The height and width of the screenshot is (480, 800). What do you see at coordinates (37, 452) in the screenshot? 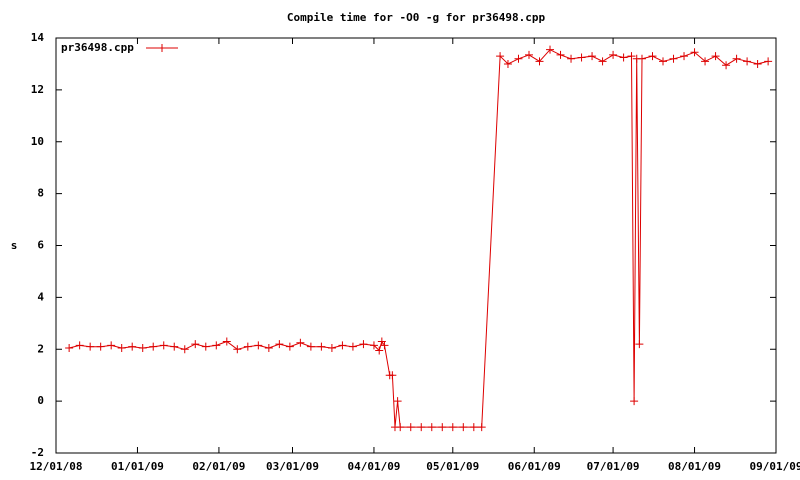
I see `y-tick-label: -2` at bounding box center [37, 452].